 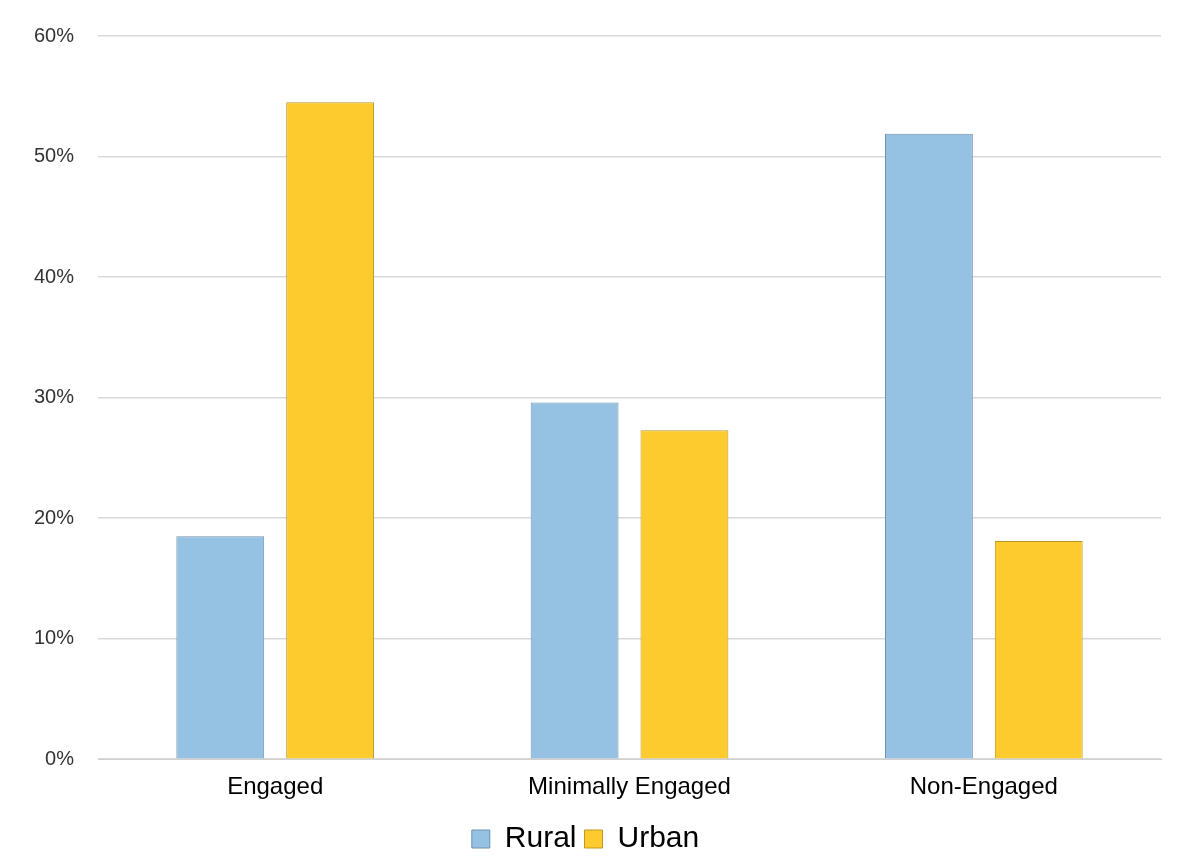 I want to click on y-tick-label: 0%, so click(x=60, y=757).